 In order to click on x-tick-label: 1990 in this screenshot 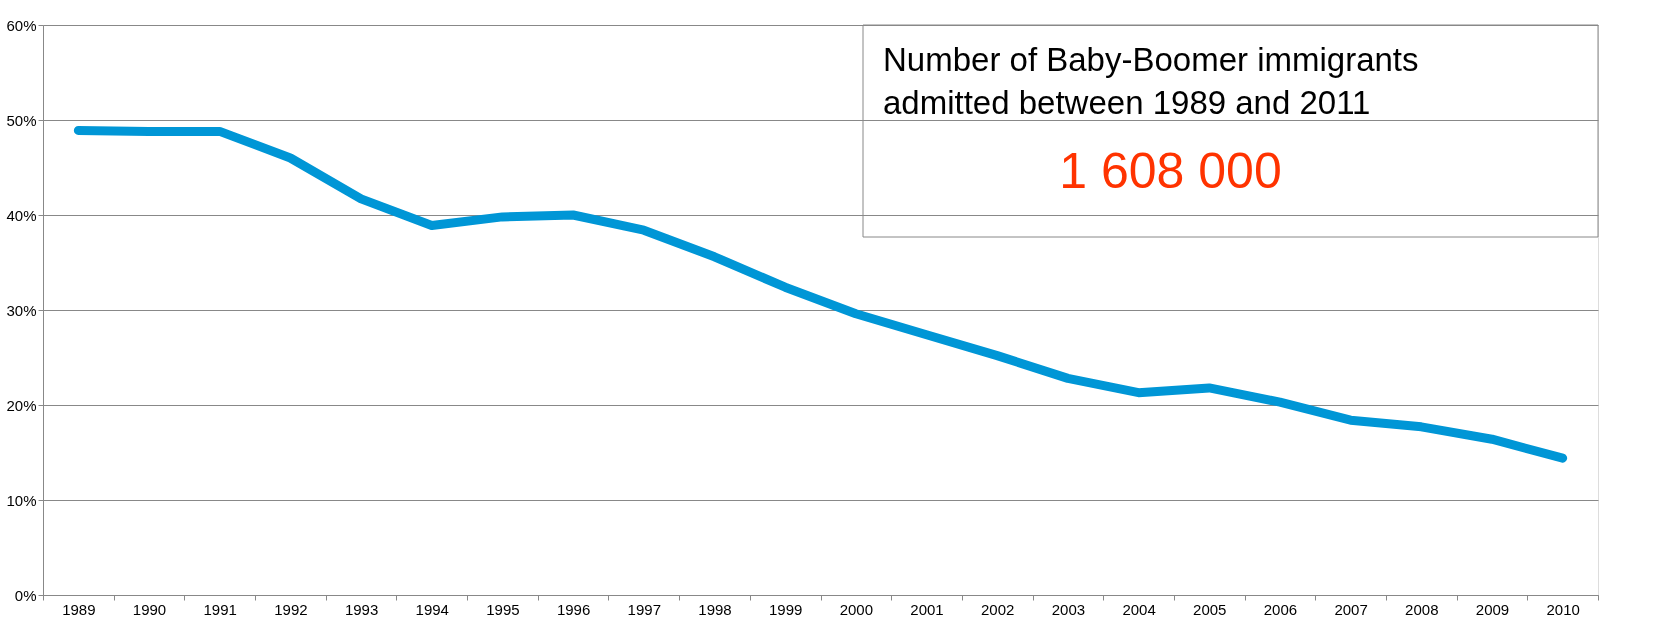, I will do `click(149, 609)`.